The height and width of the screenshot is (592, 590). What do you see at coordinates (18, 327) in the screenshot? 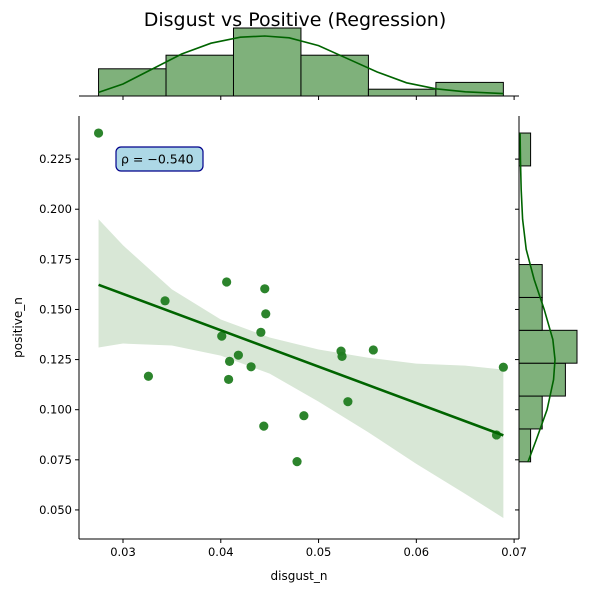
I see `y-axis-label: positive_n` at bounding box center [18, 327].